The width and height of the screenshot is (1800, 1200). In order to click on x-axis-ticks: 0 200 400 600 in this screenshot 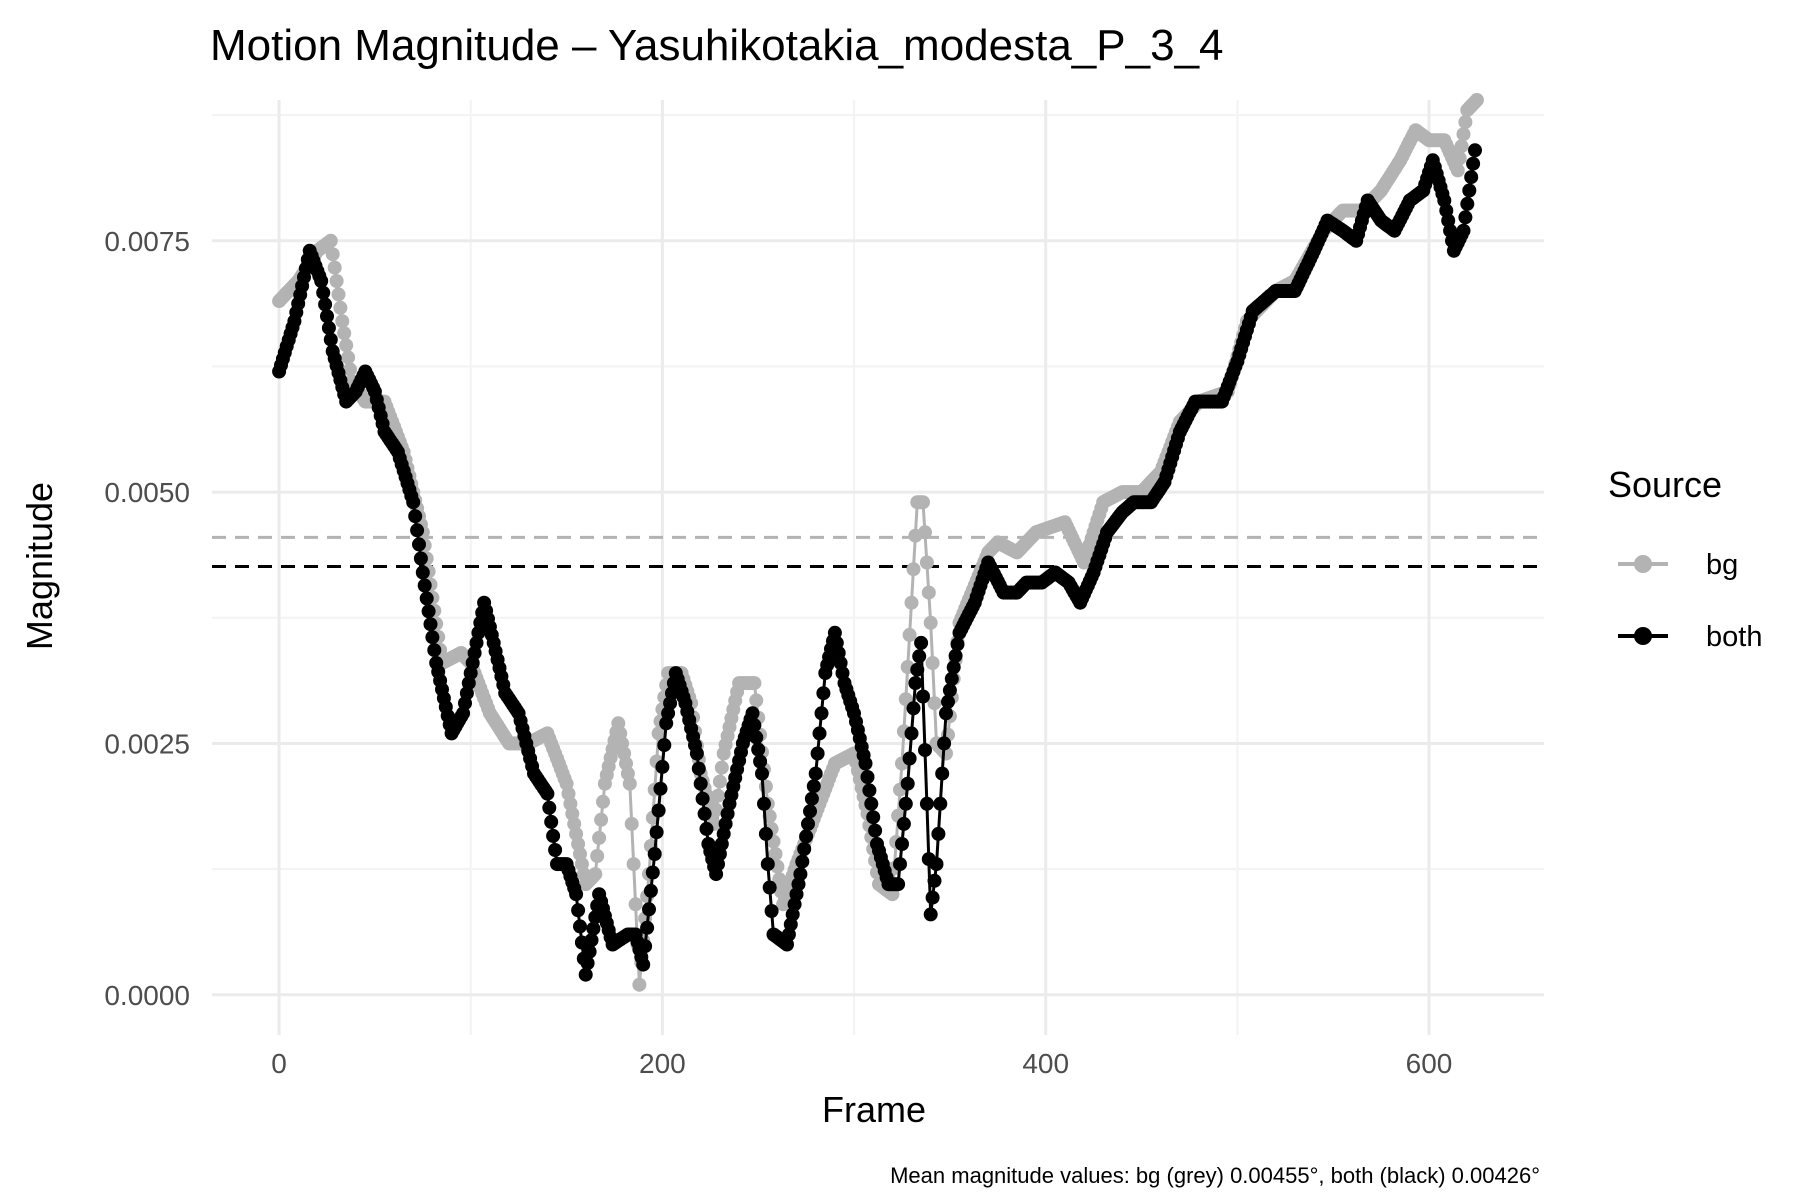, I will do `click(861, 1063)`.